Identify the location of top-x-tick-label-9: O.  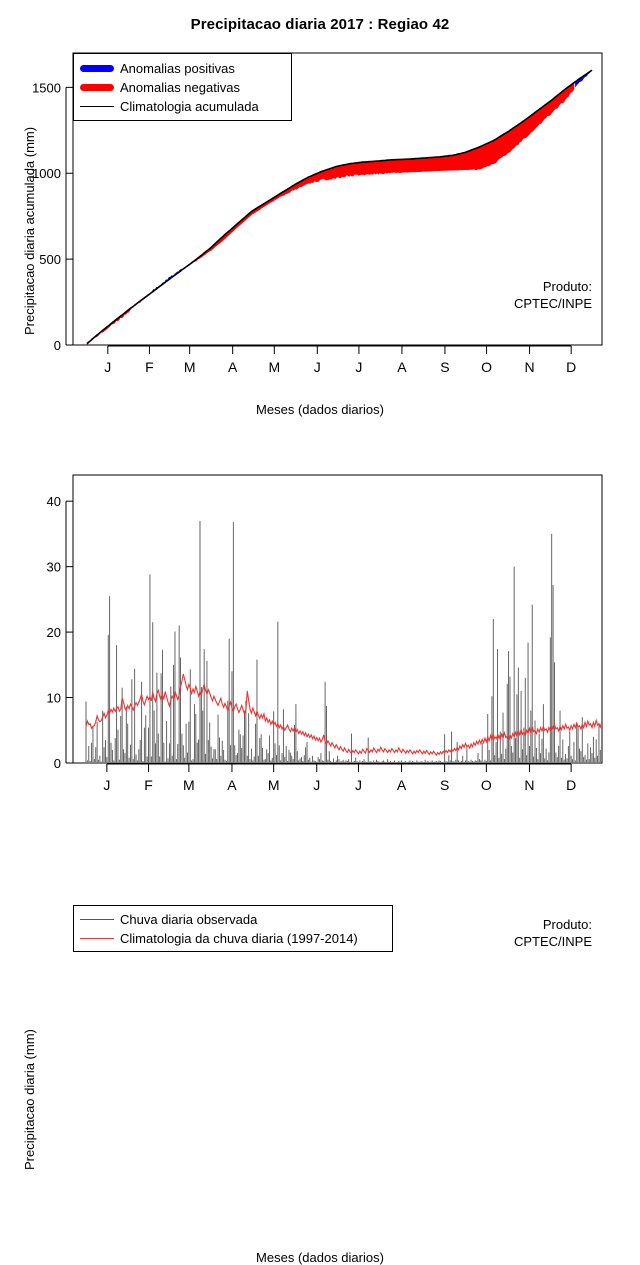
(486, 367).